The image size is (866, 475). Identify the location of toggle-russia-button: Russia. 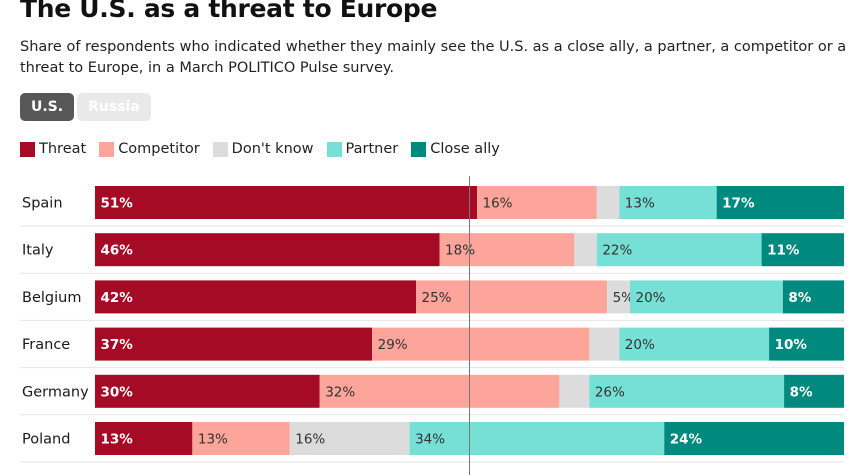
(114, 107).